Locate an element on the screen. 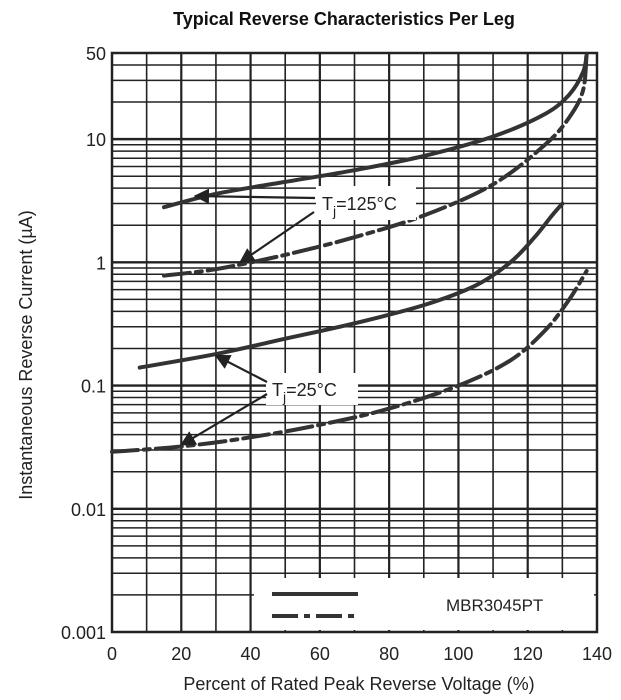 Image resolution: width=621 pixels, height=700 pixels. legend: MBR3045PT is located at coordinates (424, 604).